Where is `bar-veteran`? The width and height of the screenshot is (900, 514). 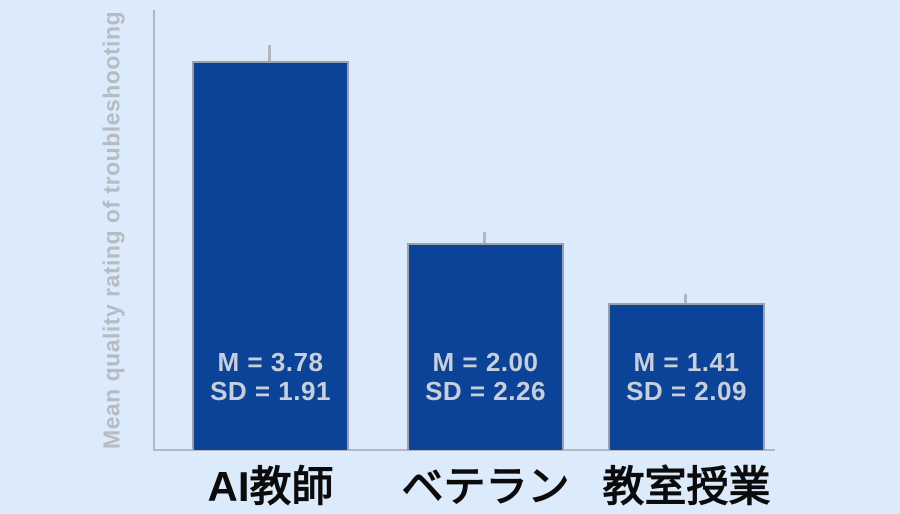 bar-veteran is located at coordinates (485, 346).